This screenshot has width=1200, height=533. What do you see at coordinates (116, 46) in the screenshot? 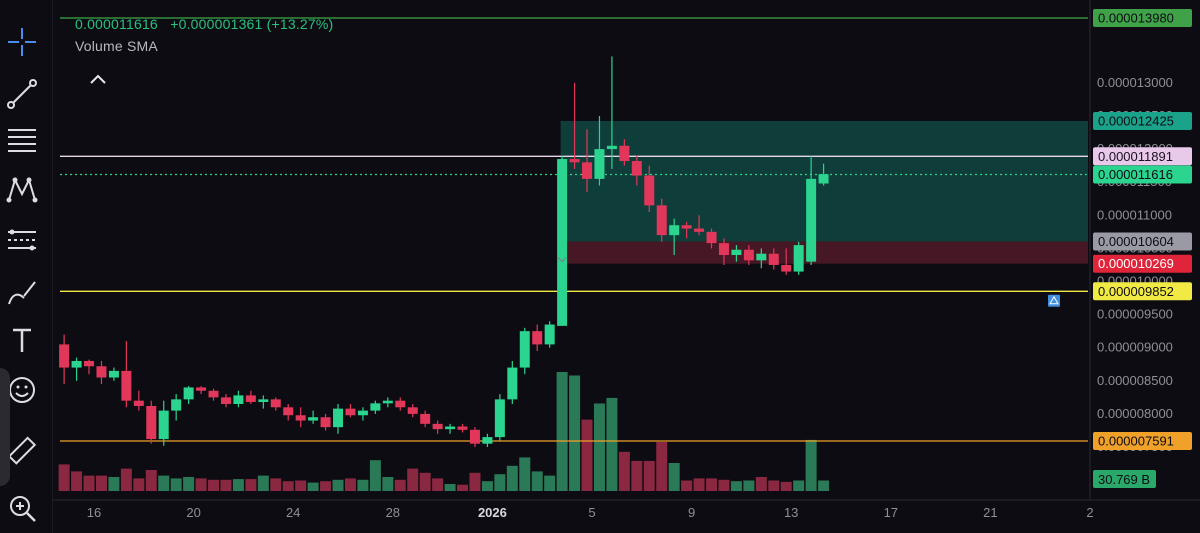
I see `volume-sma-label: Volume SMA` at bounding box center [116, 46].